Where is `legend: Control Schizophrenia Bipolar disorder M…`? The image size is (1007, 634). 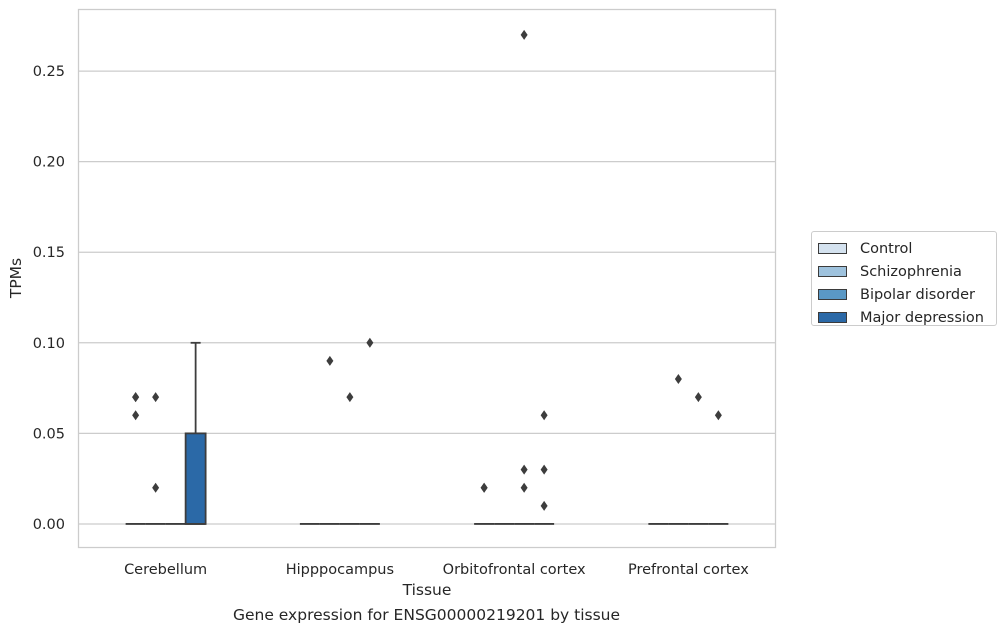
legend: Control Schizophrenia Bipolar disorder M… is located at coordinates (904, 278).